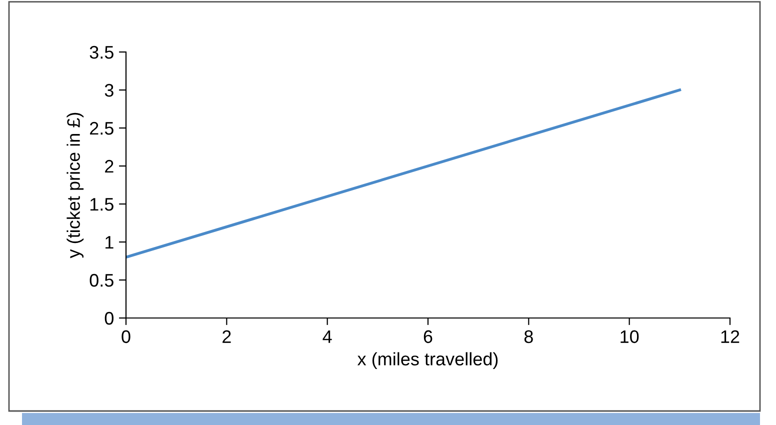 The width and height of the screenshot is (776, 425). Describe the element at coordinates (629, 337) in the screenshot. I see `x-tick-label: 10` at that location.